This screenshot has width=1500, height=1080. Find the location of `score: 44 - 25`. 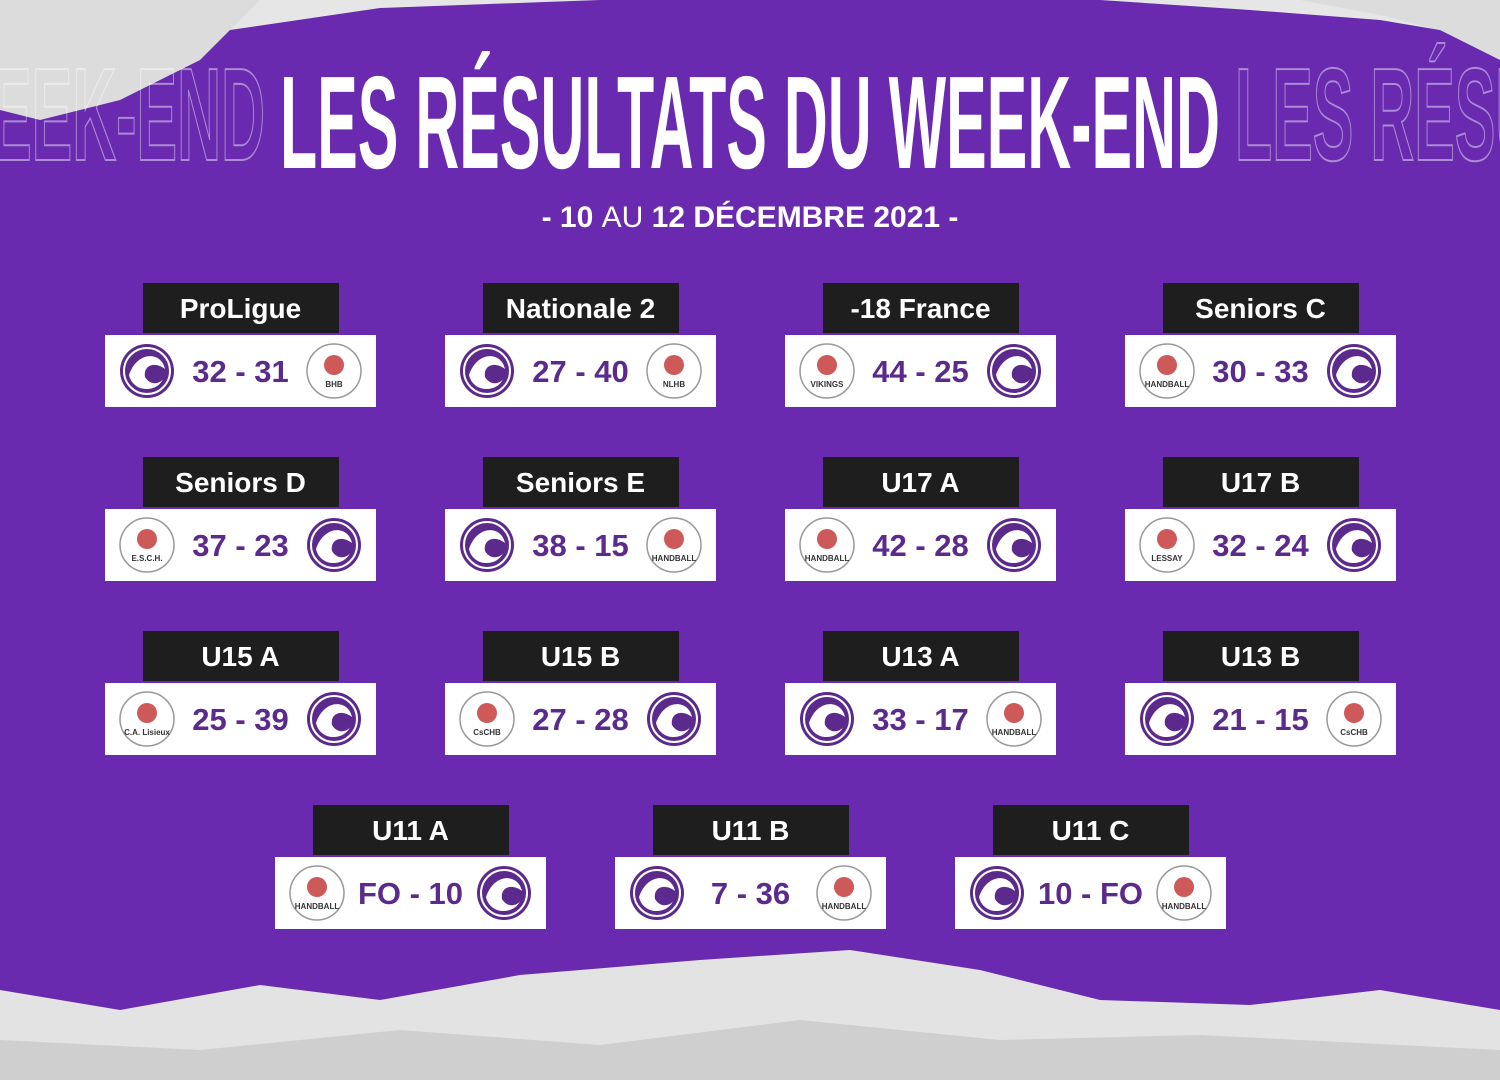

score: 44 - 25 is located at coordinates (920, 371).